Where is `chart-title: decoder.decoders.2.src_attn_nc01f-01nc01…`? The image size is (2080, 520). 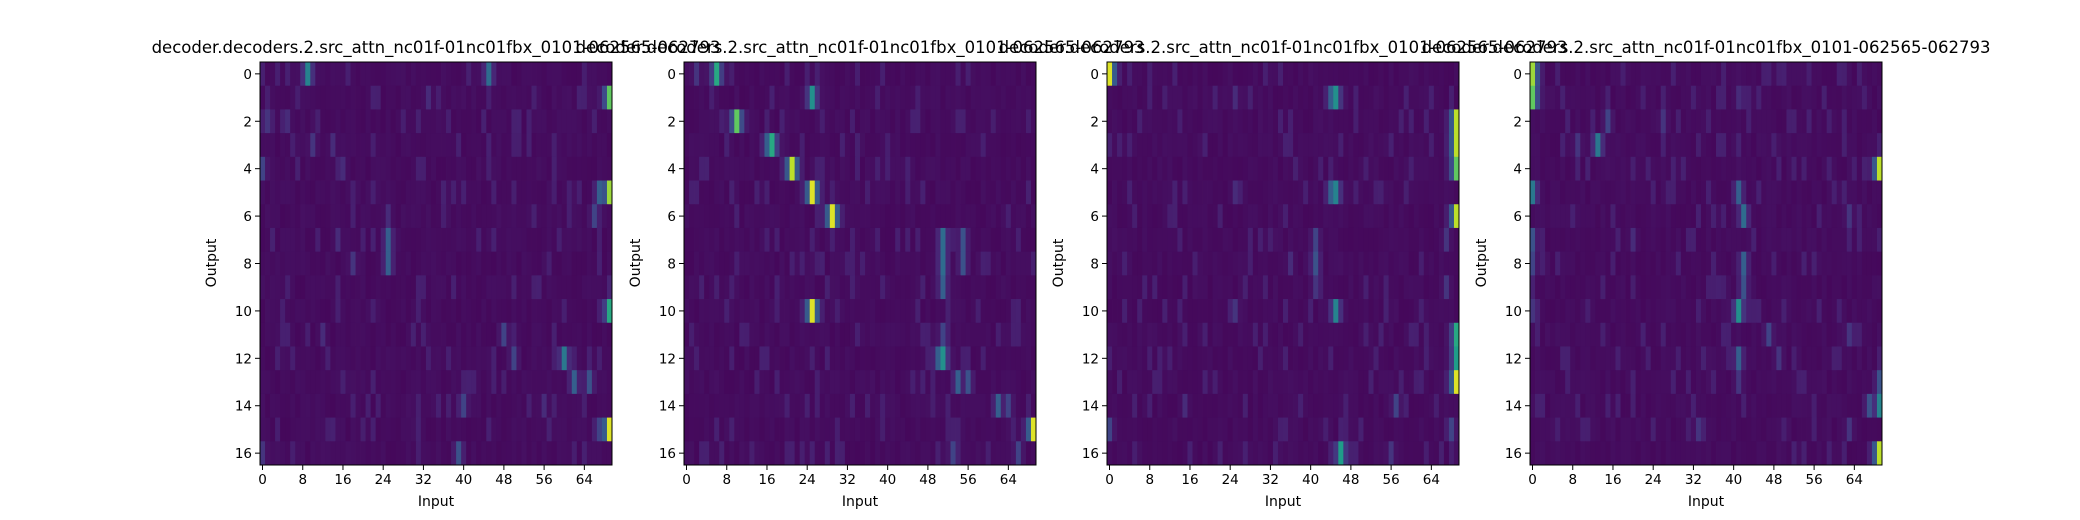 chart-title: decoder.decoders.2.src_attn_nc01f-01nc01… is located at coordinates (860, 48).